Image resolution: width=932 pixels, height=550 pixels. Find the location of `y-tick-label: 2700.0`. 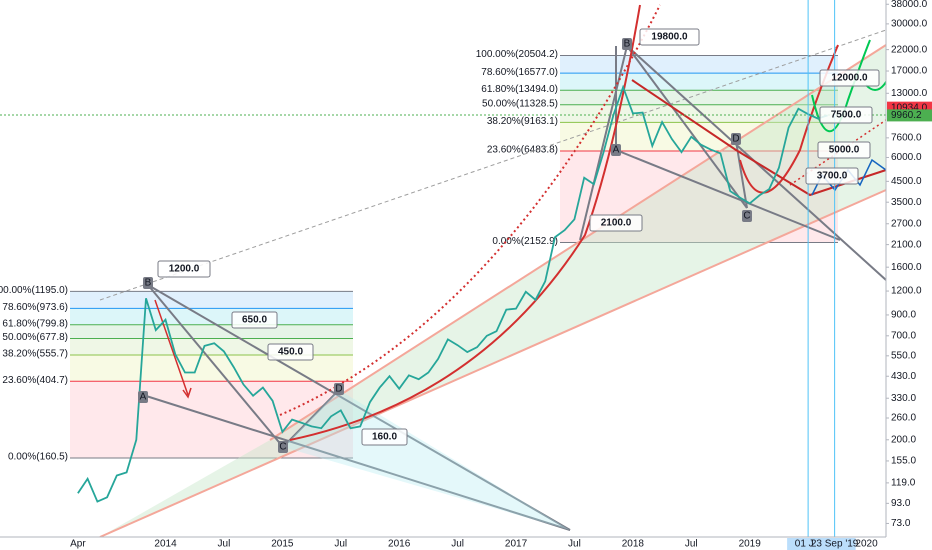

y-tick-label: 2700.0 is located at coordinates (906, 223).